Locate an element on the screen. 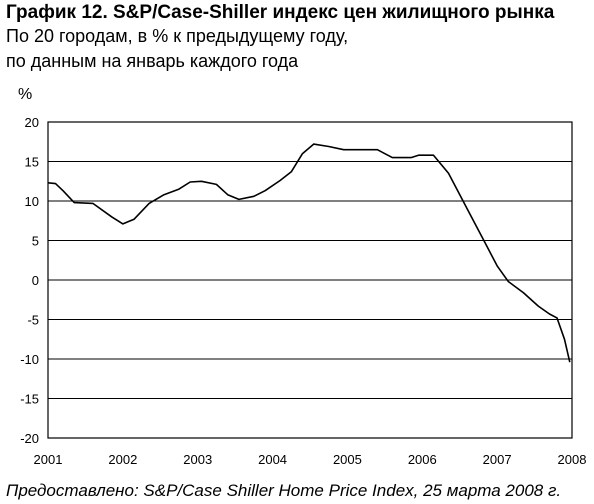  x-tick-label: 2005 is located at coordinates (347, 459).